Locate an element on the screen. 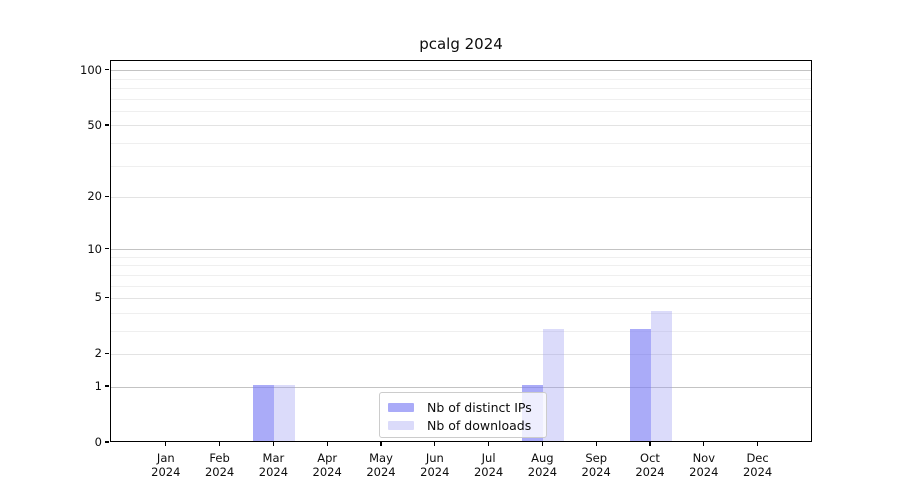 This screenshot has height=500, width=900. y-tick-label: 5 is located at coordinates (98, 297).